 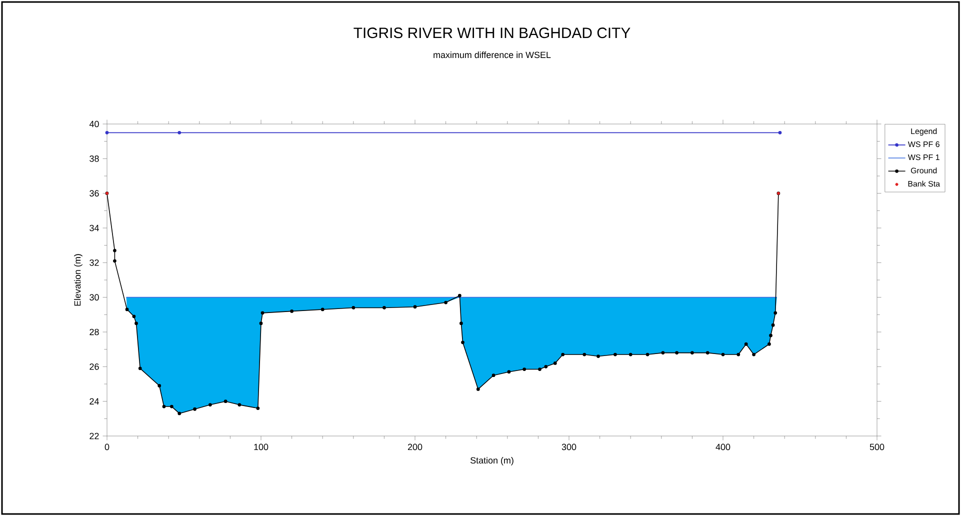 I want to click on x-tick-label: 100, so click(x=261, y=447).